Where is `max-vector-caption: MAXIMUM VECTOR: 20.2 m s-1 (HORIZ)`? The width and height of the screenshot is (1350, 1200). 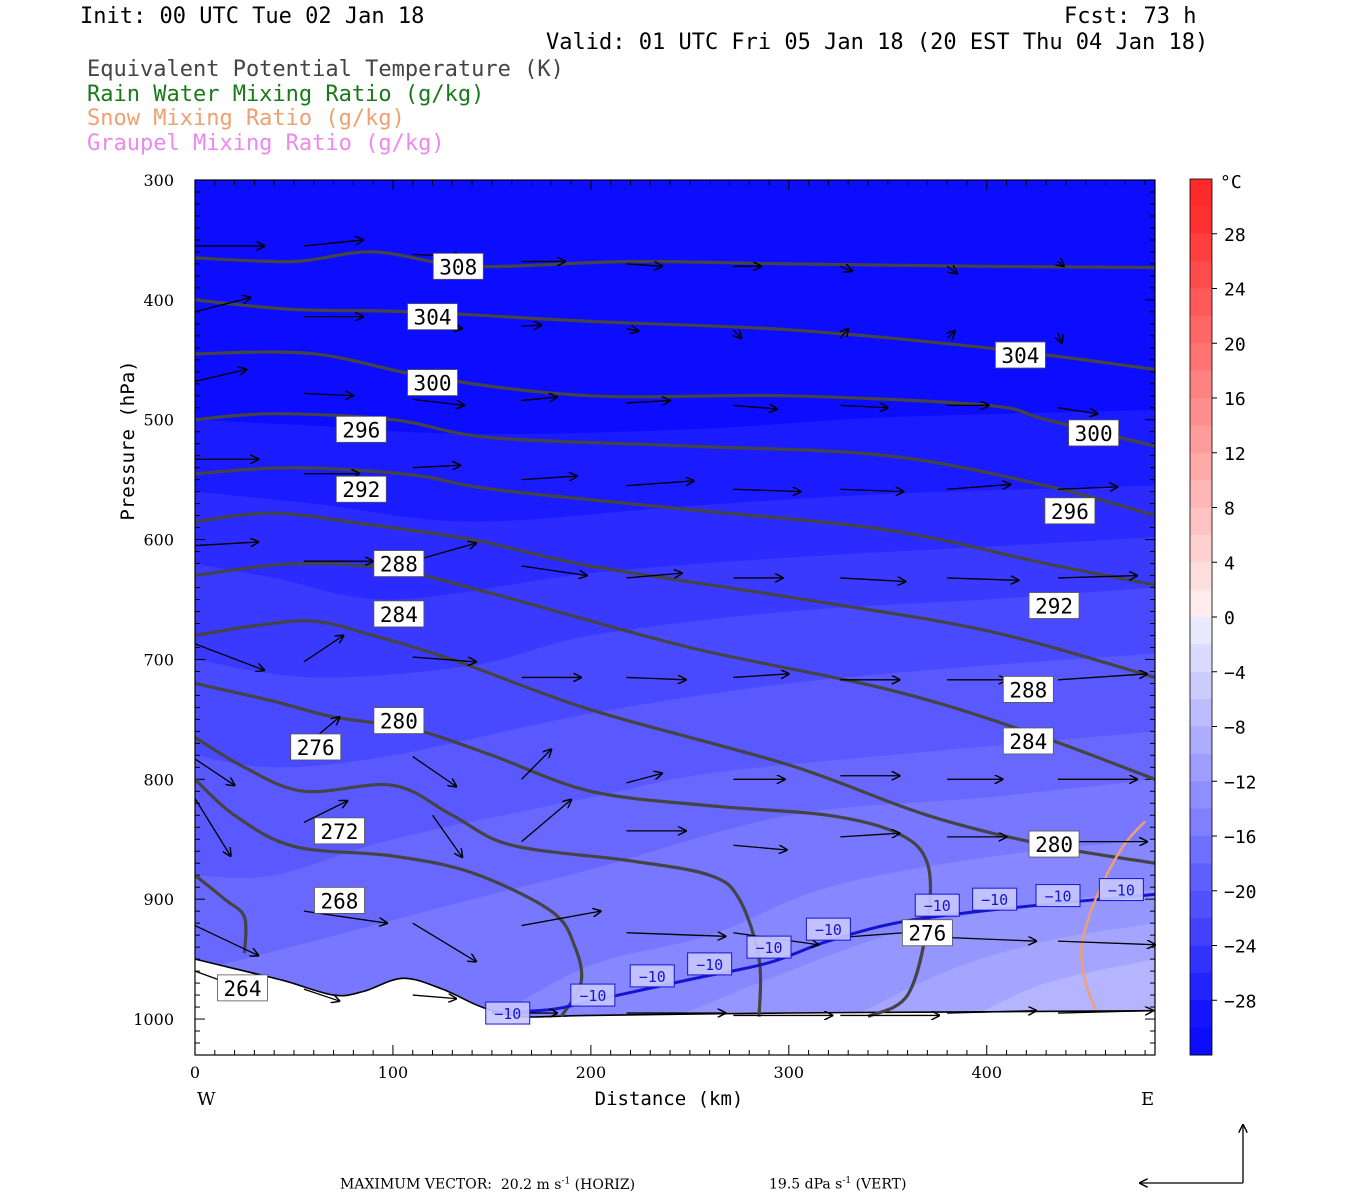 max-vector-caption: MAXIMUM VECTOR: 20.2 m s-1 (HORIZ) is located at coordinates (487, 1184).